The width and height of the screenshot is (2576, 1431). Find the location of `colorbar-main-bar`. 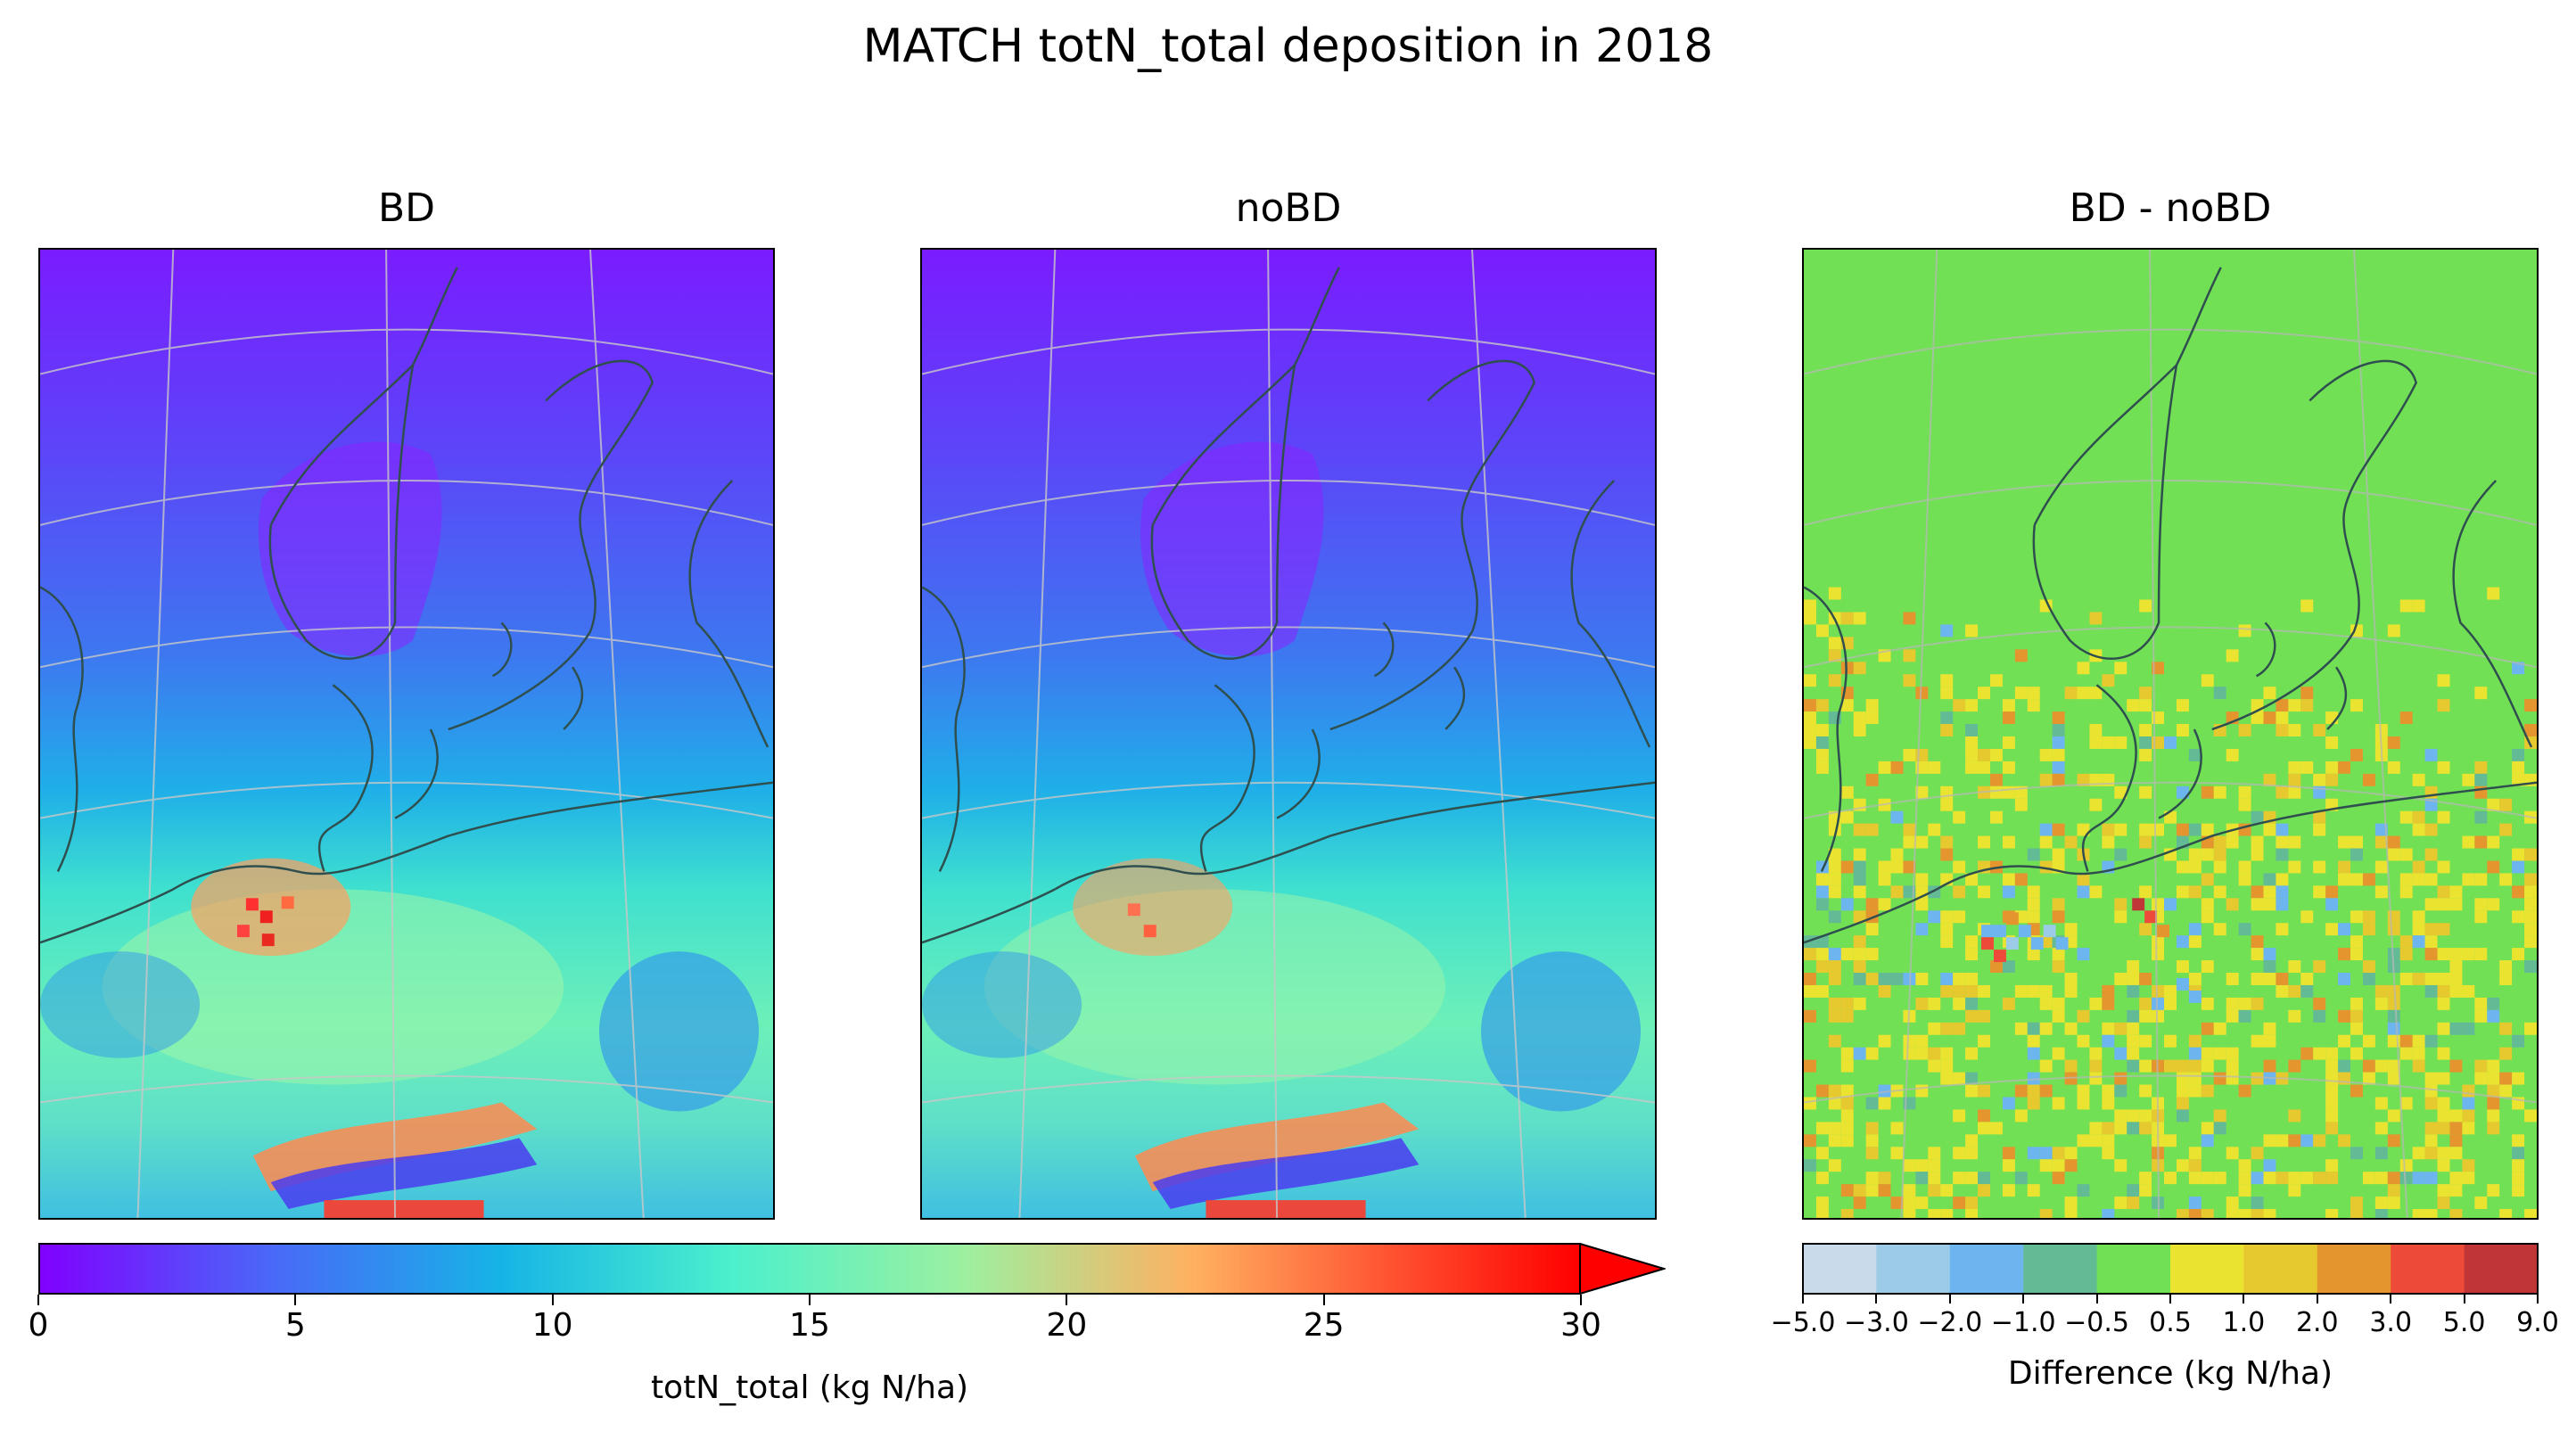

colorbar-main-bar is located at coordinates (852, 1268).